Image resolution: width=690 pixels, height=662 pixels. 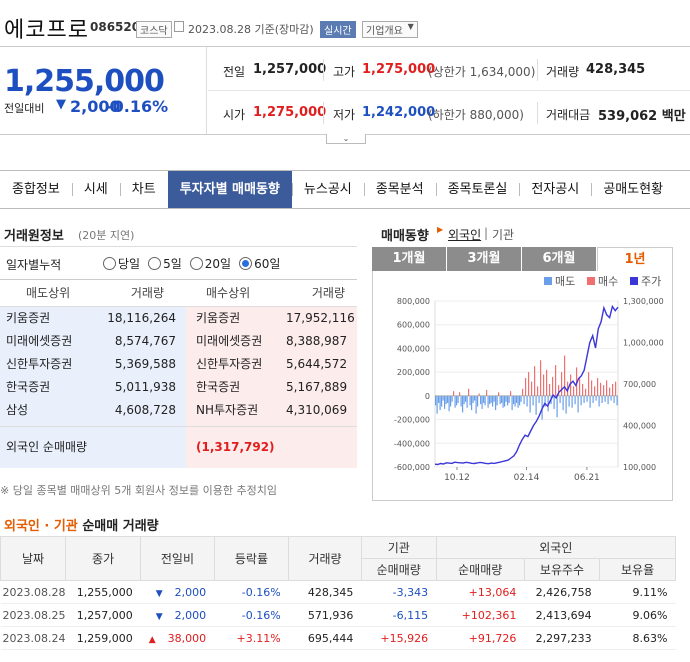 What do you see at coordinates (410, 26) in the screenshot?
I see `chevron-down-icon: ▼` at bounding box center [410, 26].